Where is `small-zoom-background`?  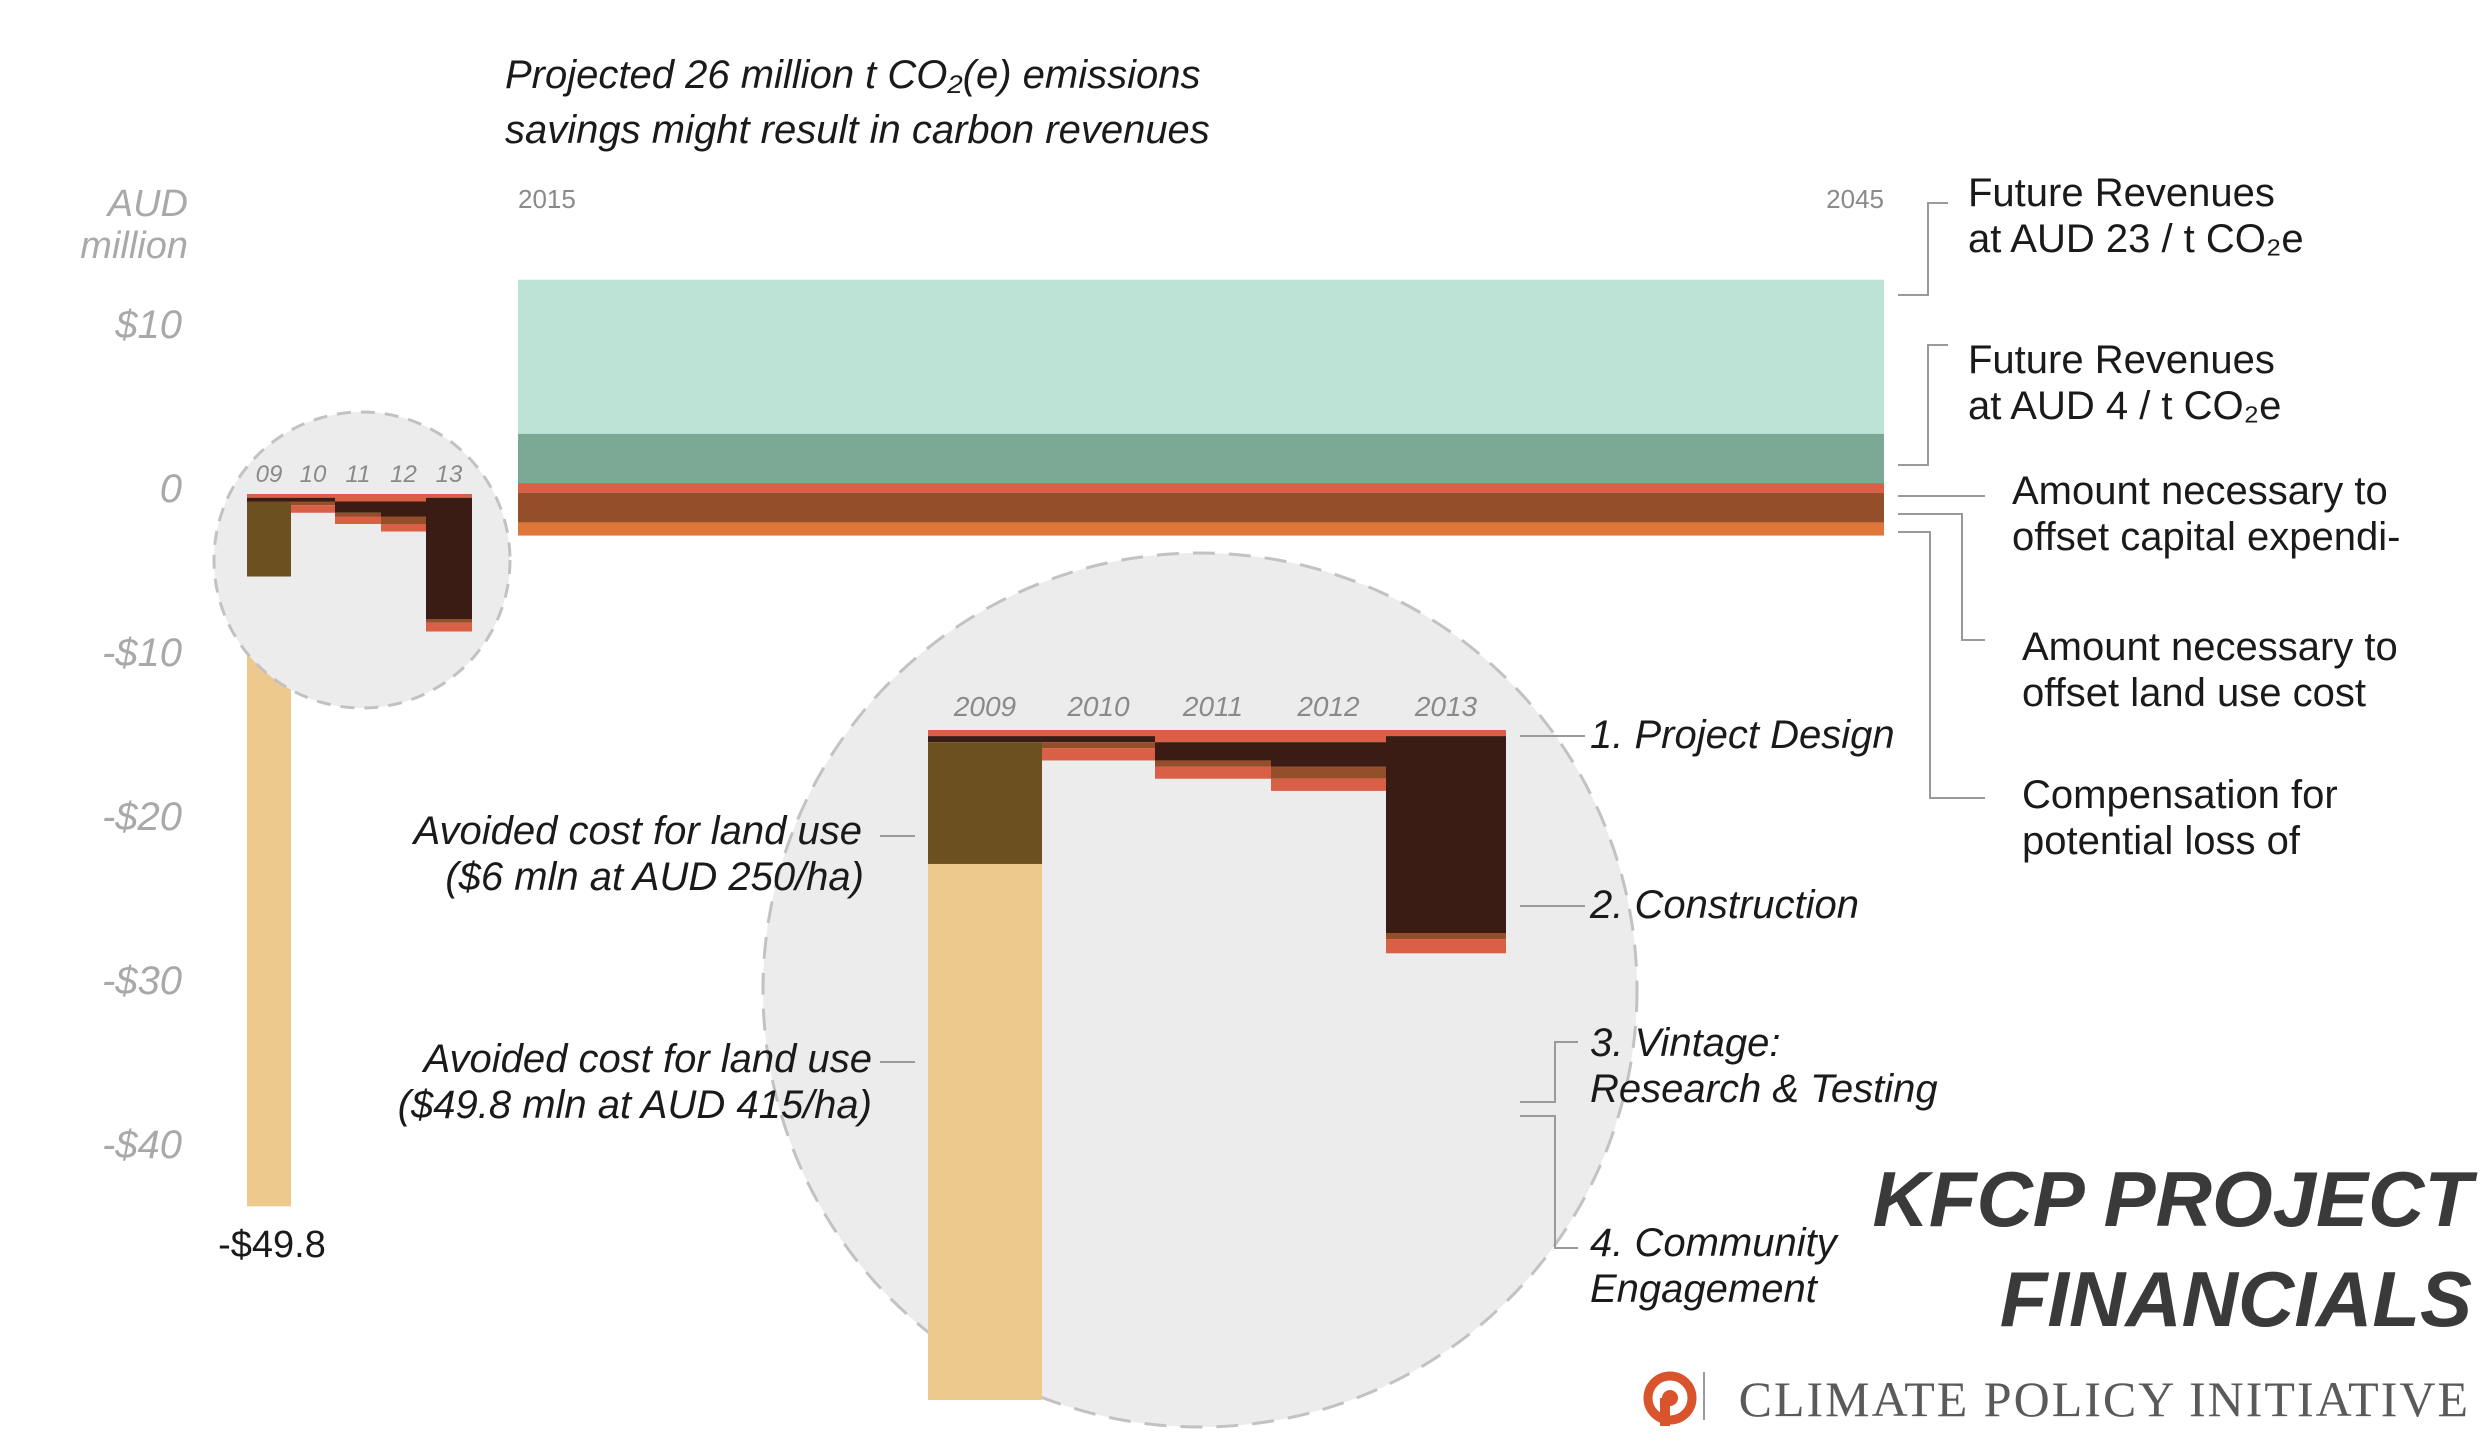
small-zoom-background is located at coordinates (362, 560).